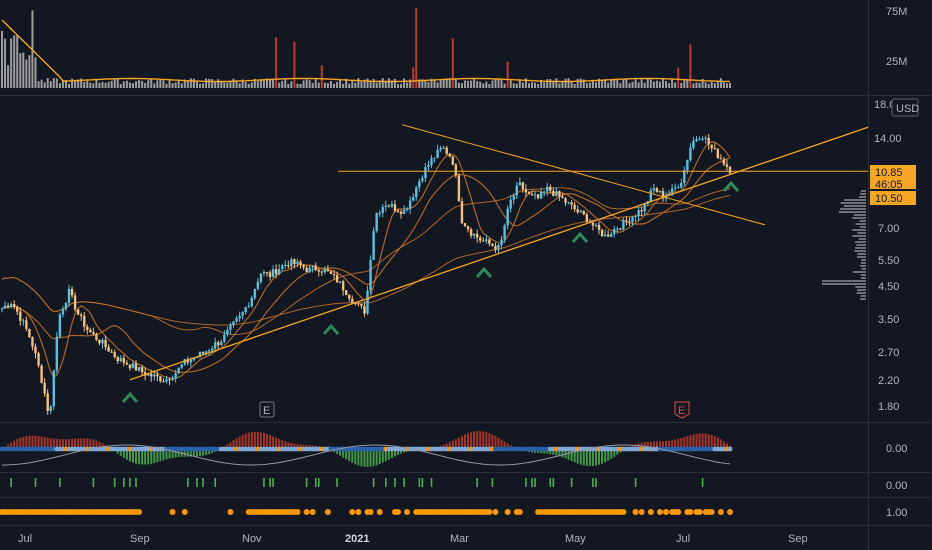 The image size is (932, 550). Describe the element at coordinates (893, 177) in the screenshot. I see `price-tag-current` at that location.